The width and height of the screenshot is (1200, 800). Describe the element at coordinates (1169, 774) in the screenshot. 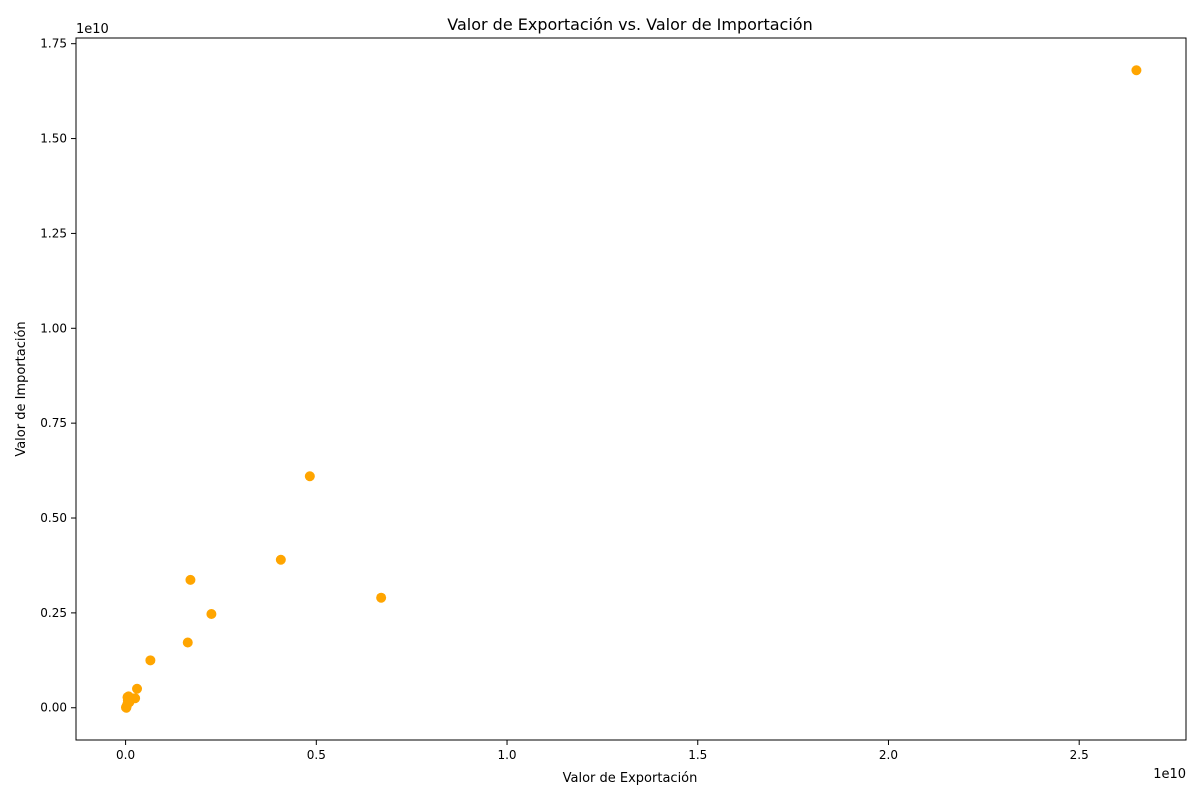

I see `x-offset-label: 1e10` at that location.